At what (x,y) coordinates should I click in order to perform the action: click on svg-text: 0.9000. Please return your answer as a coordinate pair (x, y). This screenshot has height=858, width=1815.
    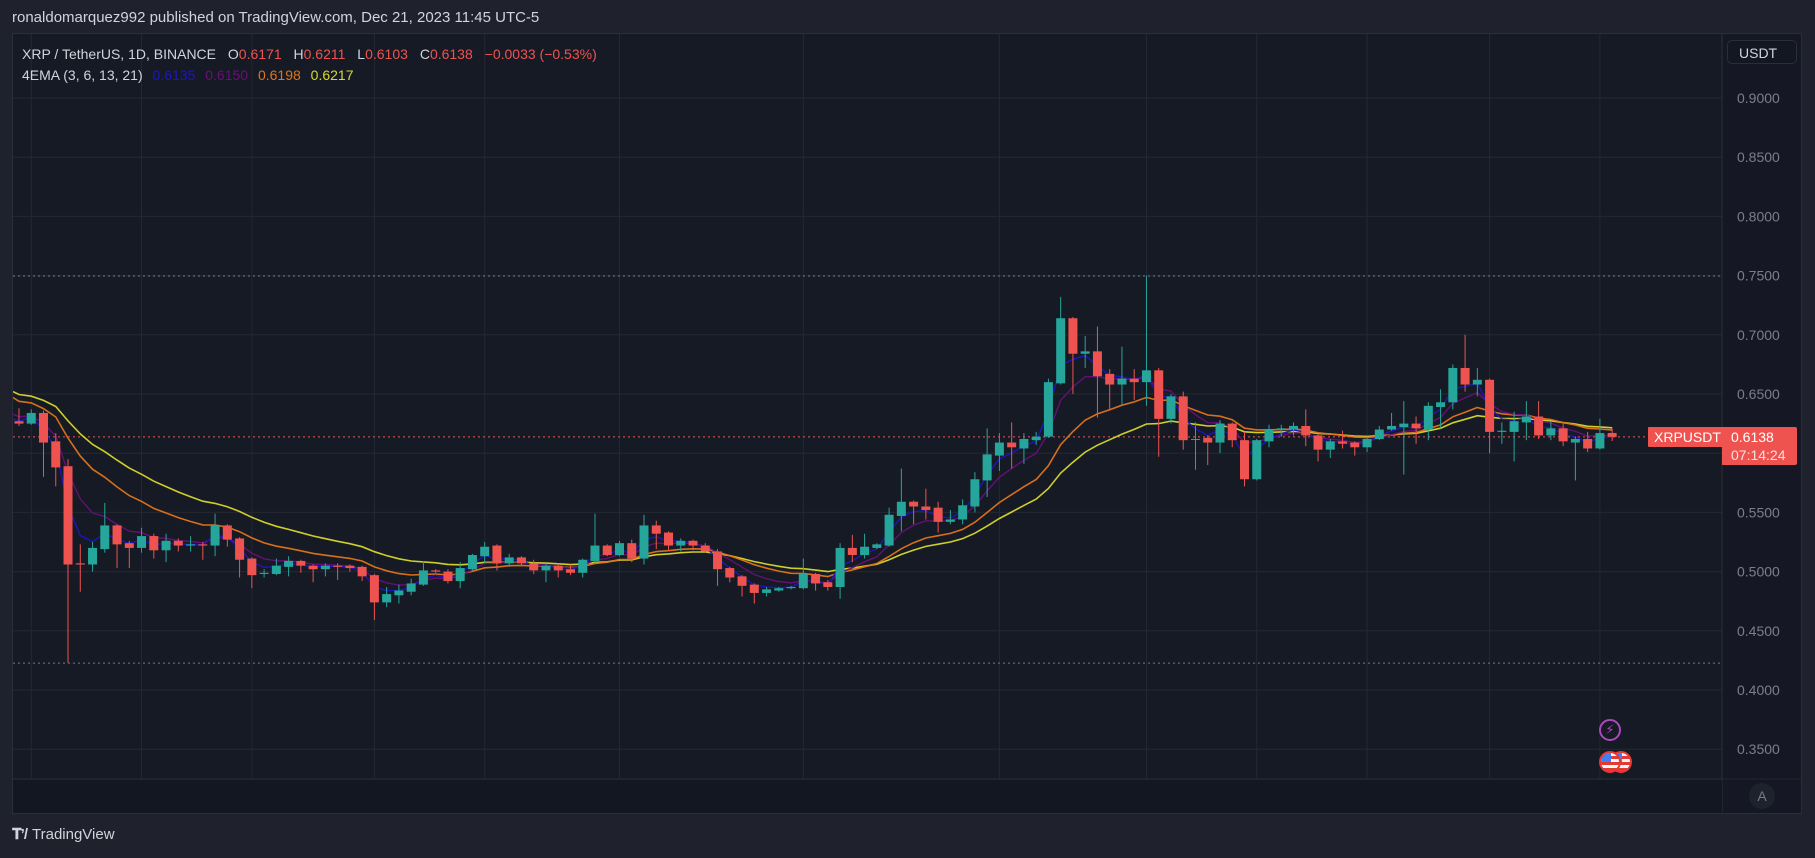
    Looking at the image, I should click on (1758, 98).